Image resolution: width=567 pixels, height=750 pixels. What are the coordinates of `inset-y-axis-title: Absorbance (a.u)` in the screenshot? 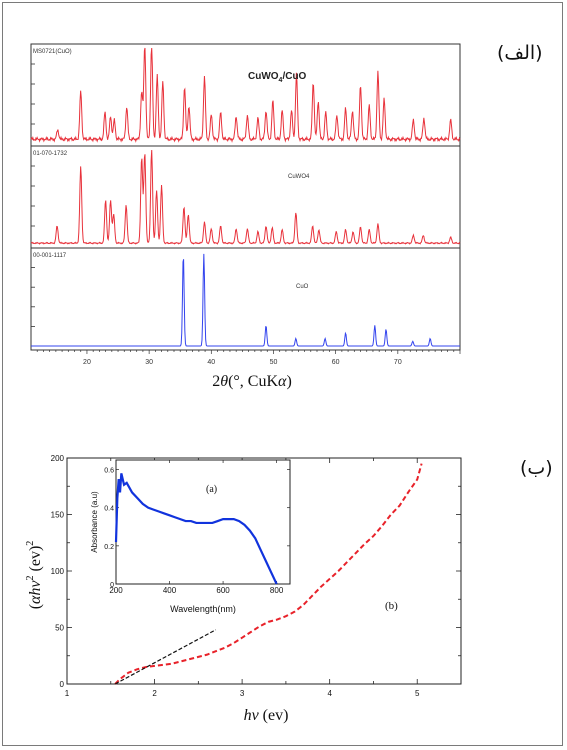 It's located at (94, 522).